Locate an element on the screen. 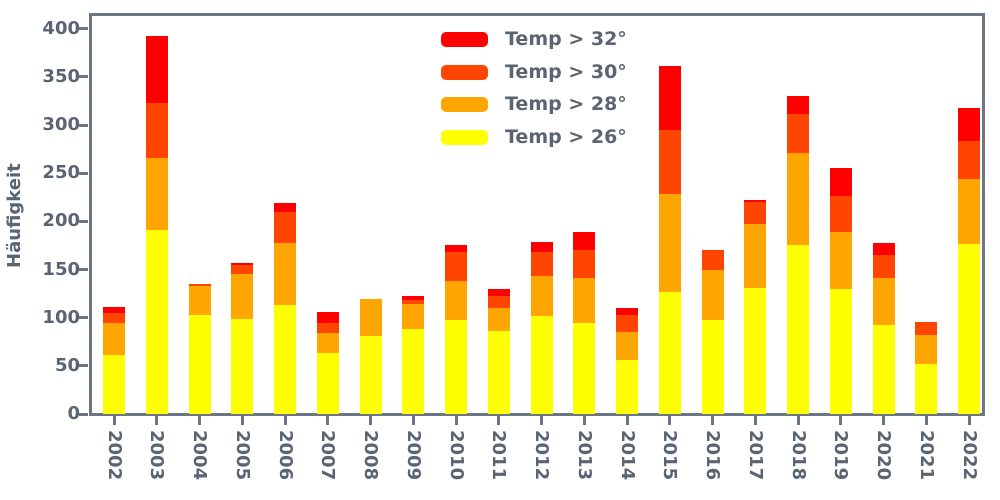 This screenshot has width=1000, height=500. y-tick-label: 0 is located at coordinates (73, 413).